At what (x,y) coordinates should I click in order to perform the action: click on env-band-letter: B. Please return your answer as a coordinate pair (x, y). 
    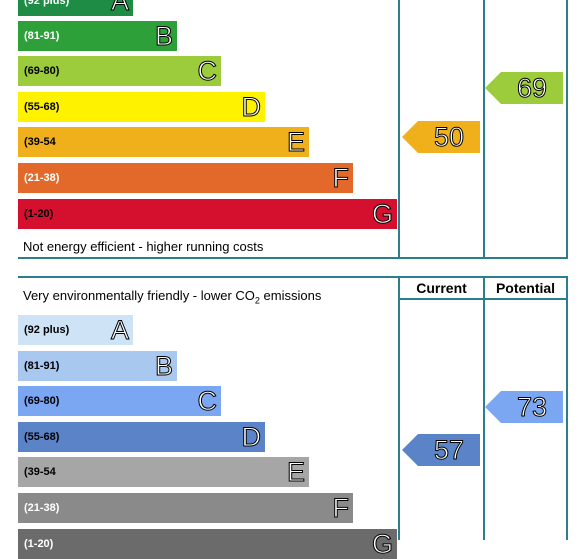
    Looking at the image, I should click on (163, 366).